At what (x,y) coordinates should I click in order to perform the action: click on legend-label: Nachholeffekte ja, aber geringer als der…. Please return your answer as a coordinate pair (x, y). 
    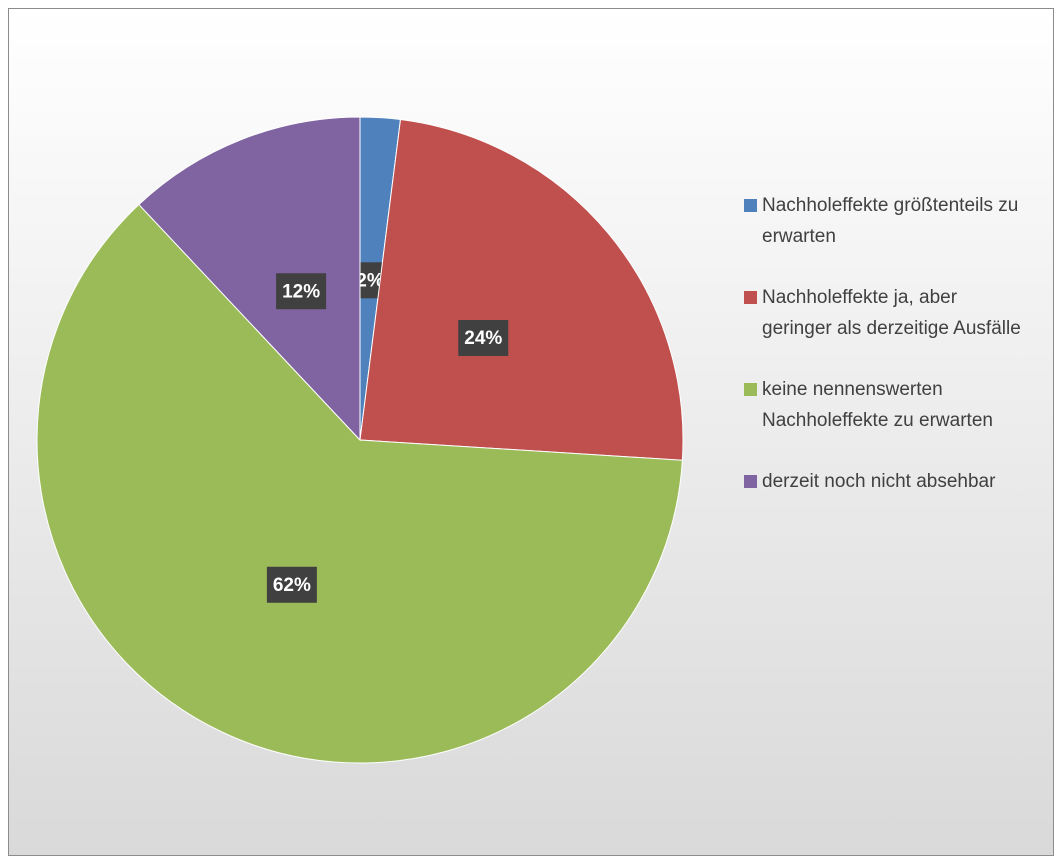
    Looking at the image, I should click on (891, 313).